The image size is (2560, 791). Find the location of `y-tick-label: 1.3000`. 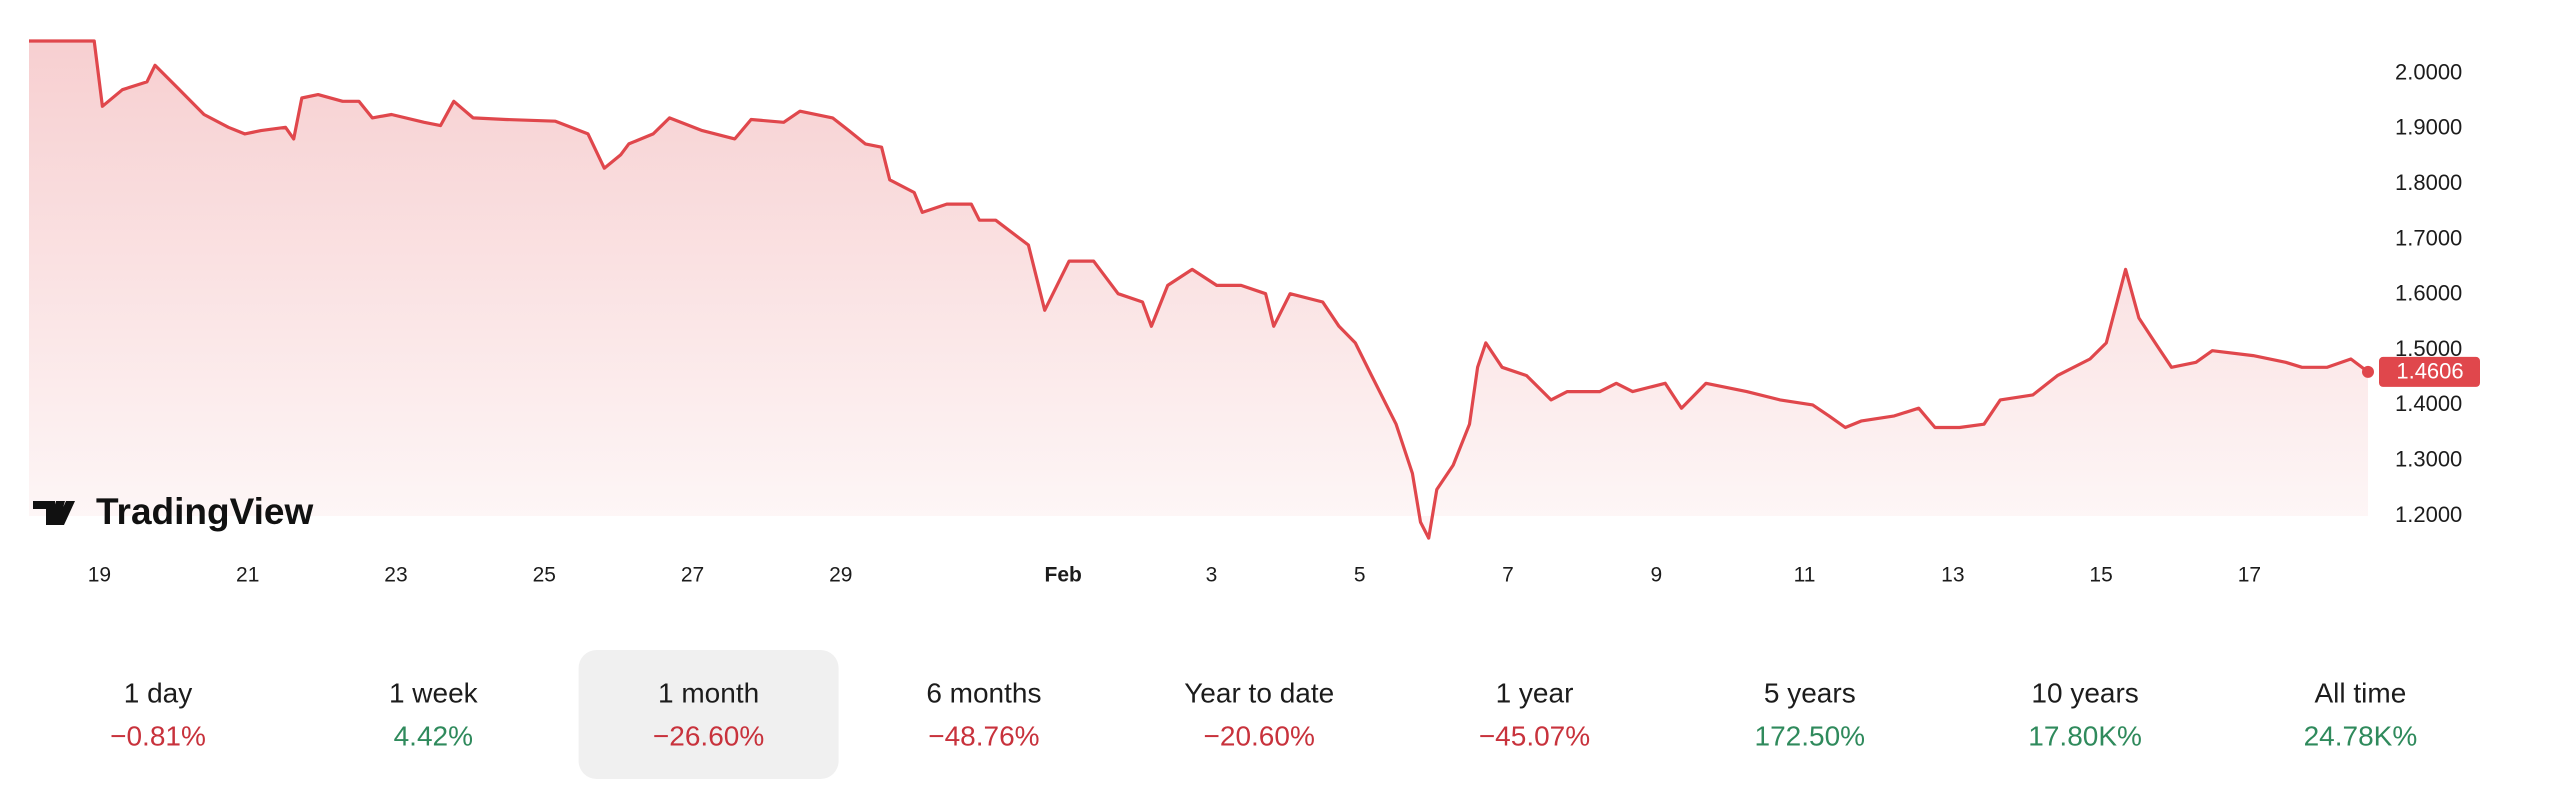

y-tick-label: 1.3000 is located at coordinates (2428, 459).